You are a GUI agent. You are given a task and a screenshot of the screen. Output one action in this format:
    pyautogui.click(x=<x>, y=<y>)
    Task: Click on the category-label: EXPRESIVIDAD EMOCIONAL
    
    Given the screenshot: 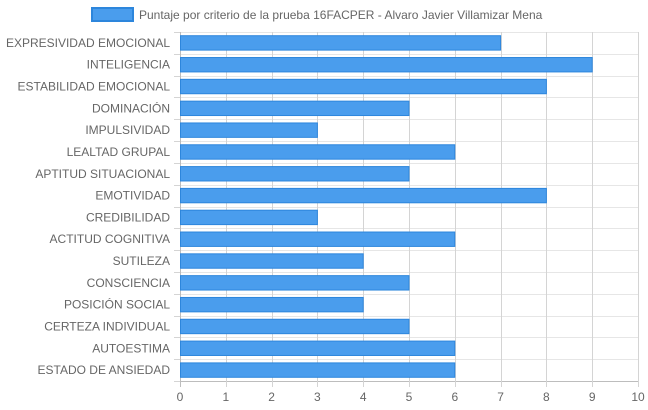 What is the action you would take?
    pyautogui.click(x=88, y=43)
    